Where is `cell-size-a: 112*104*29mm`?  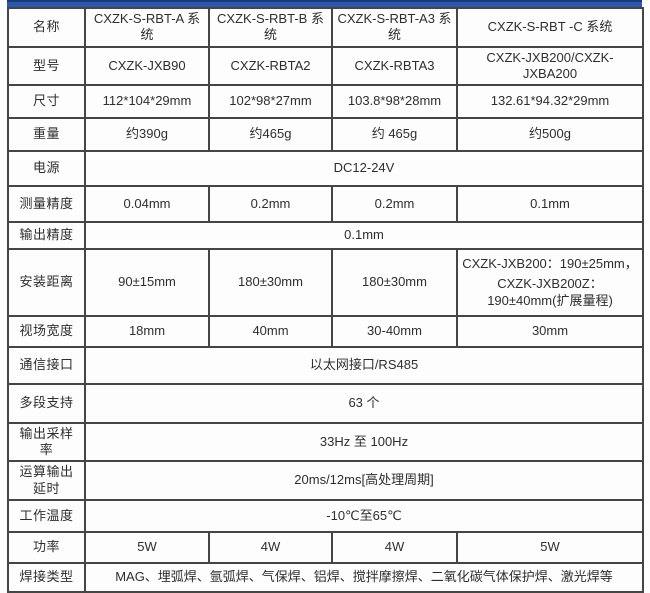
cell-size-a: 112*104*29mm is located at coordinates (147, 101).